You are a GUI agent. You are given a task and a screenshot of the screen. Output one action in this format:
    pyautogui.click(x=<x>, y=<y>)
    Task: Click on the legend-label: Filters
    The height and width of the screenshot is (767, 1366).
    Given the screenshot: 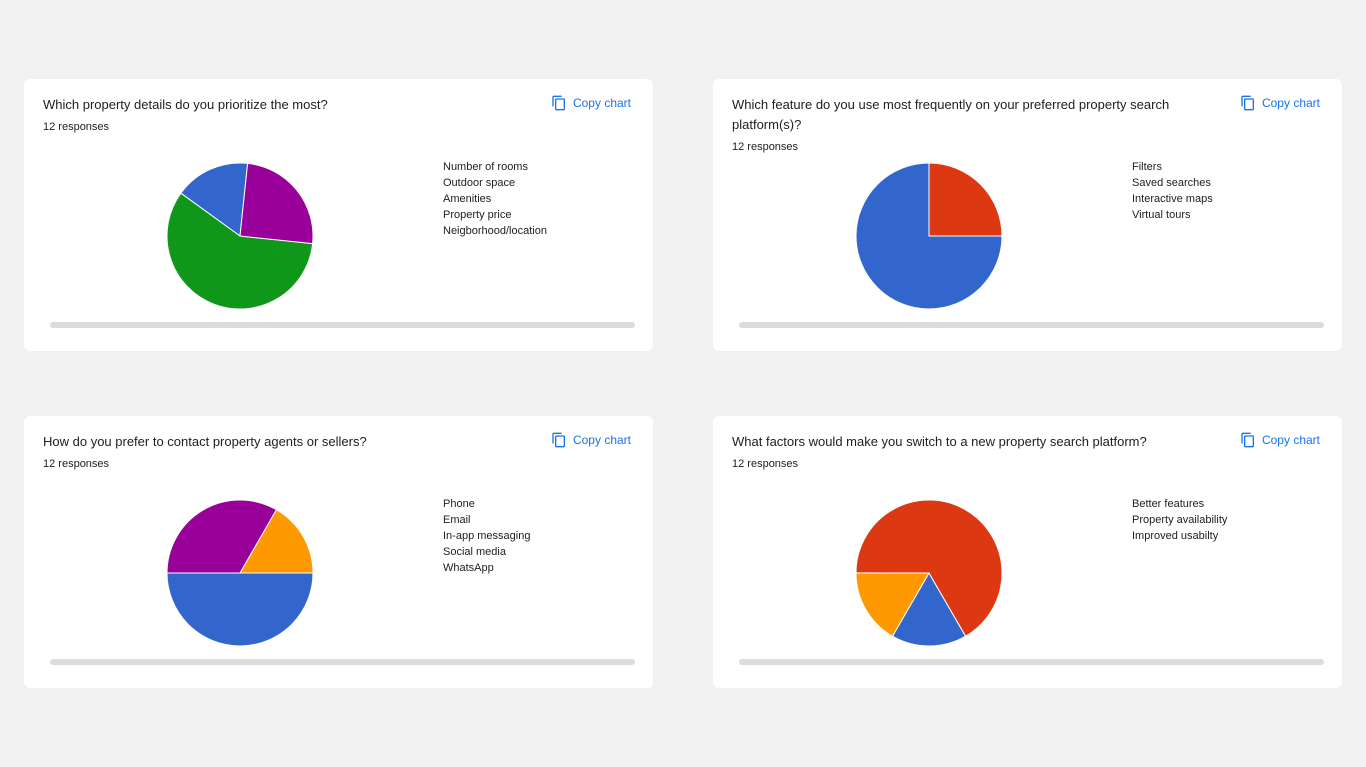 What is the action you would take?
    pyautogui.click(x=1147, y=167)
    